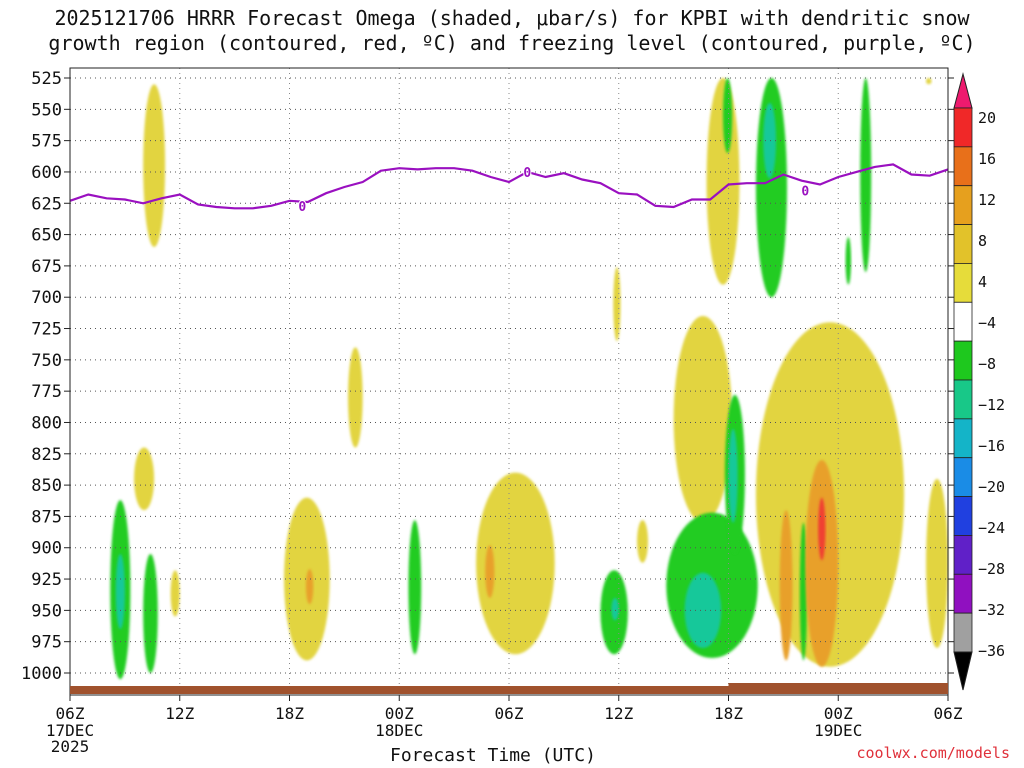 The image size is (1024, 768). Describe the element at coordinates (515, 563) in the screenshot. I see `omega-region-yellow-06z-low` at that location.